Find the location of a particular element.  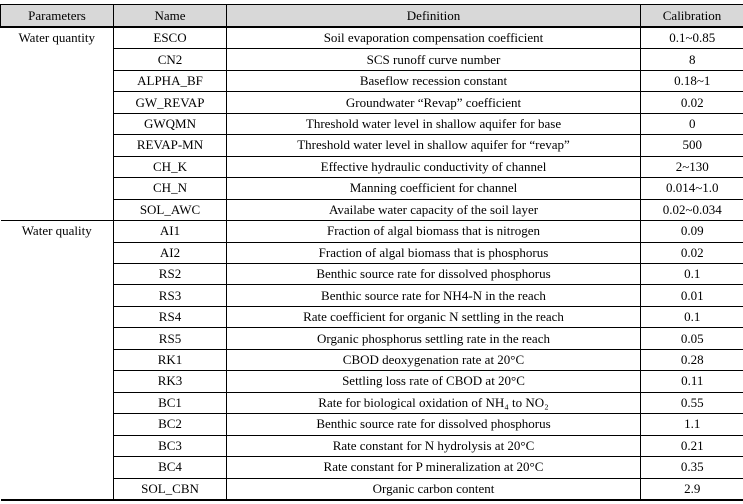

table-header: Parameters Name Definition Calibration is located at coordinates (371, 16).